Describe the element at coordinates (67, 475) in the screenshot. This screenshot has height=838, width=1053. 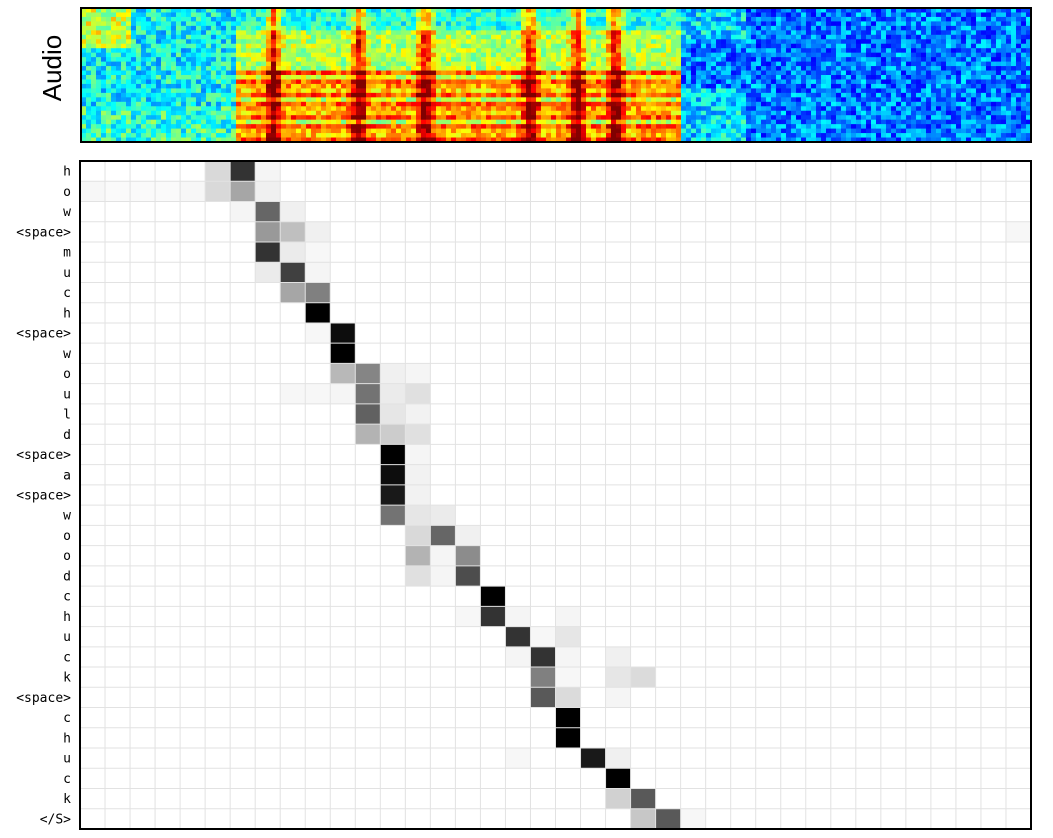
I see `row-label: a` at that location.